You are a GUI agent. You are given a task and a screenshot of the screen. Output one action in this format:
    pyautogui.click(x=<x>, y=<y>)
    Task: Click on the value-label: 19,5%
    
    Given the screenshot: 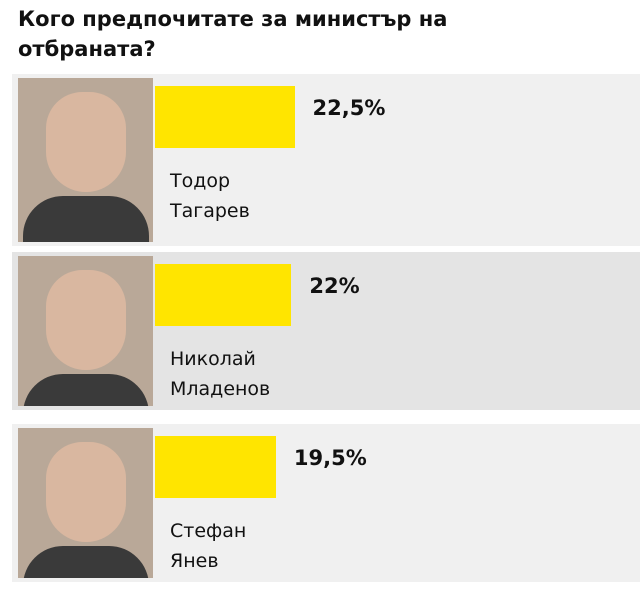 What is the action you would take?
    pyautogui.click(x=330, y=458)
    